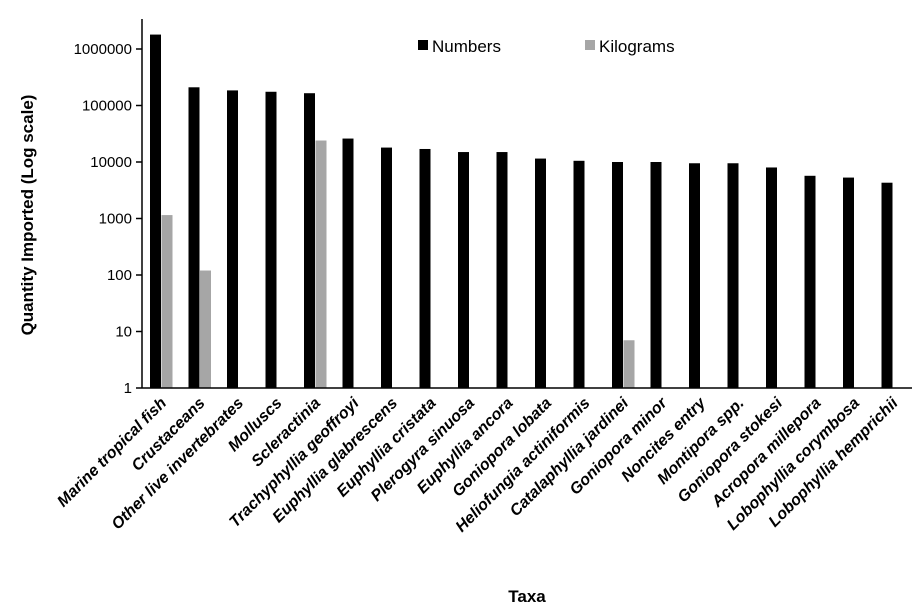  I want to click on x-axis-title: Taxa, so click(527, 596).